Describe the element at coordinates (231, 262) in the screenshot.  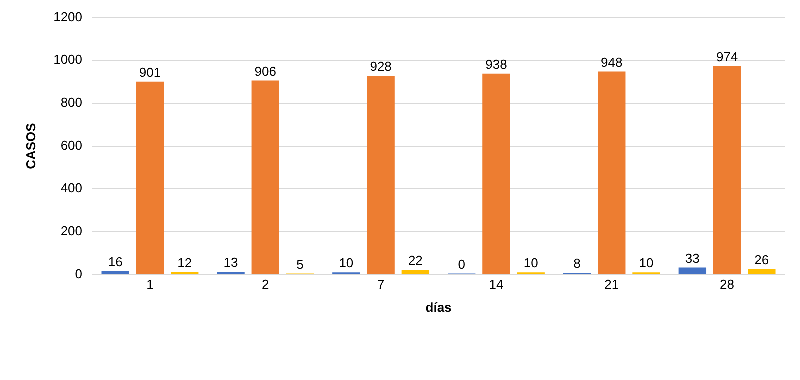
I see `data-label: 13` at that location.